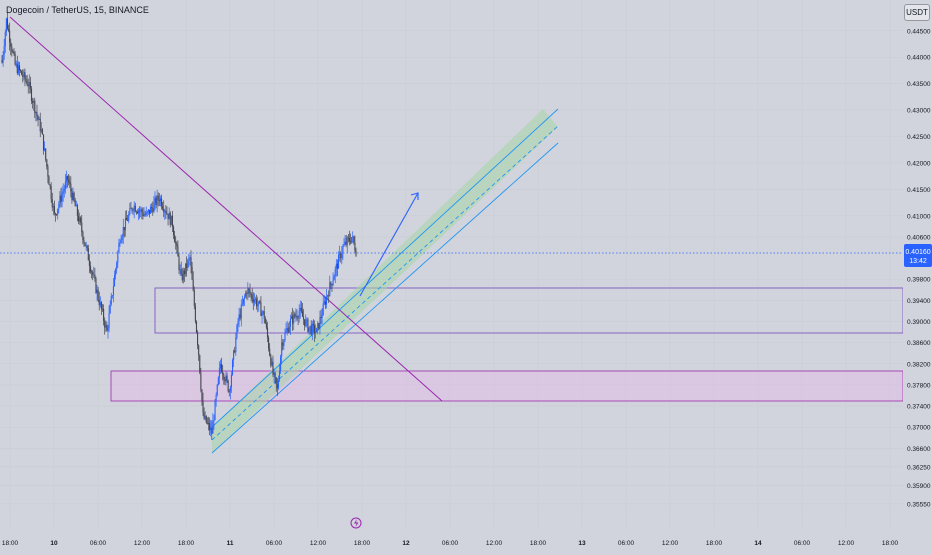 The image size is (932, 555). I want to click on event-marker, so click(356, 523).